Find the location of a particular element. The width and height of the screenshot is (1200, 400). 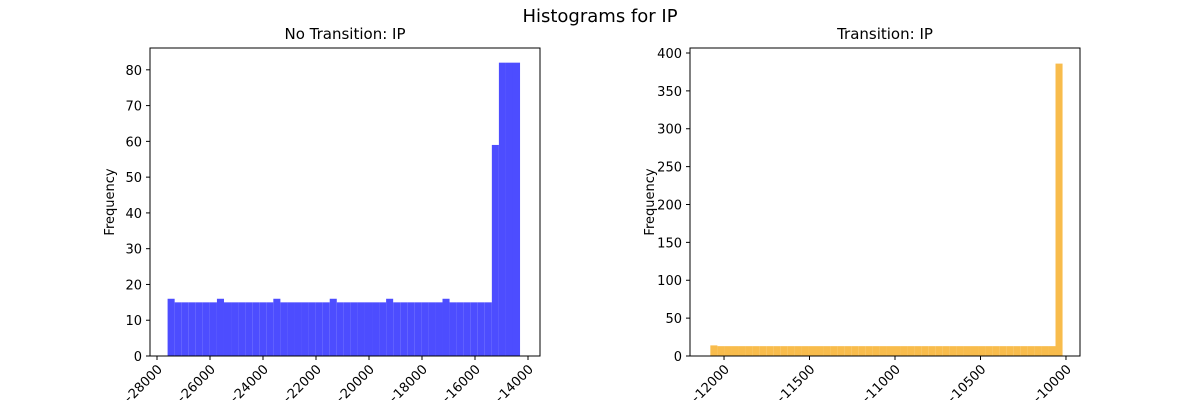

y-tick-label: 250 is located at coordinates (669, 168).